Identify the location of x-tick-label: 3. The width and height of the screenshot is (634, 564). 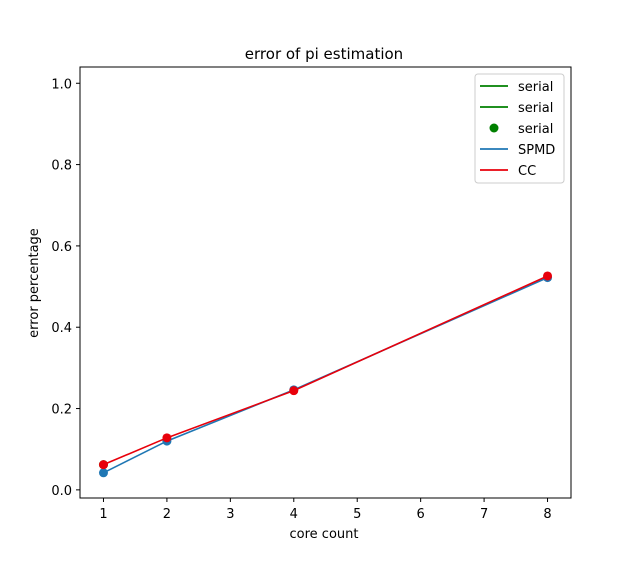
(230, 514).